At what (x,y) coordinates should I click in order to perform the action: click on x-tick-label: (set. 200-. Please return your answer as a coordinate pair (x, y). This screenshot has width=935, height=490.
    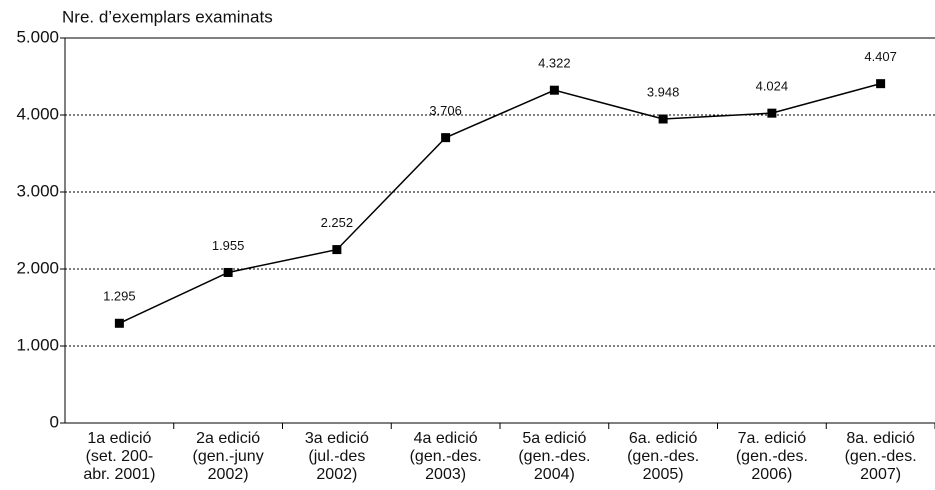
    Looking at the image, I should click on (120, 456).